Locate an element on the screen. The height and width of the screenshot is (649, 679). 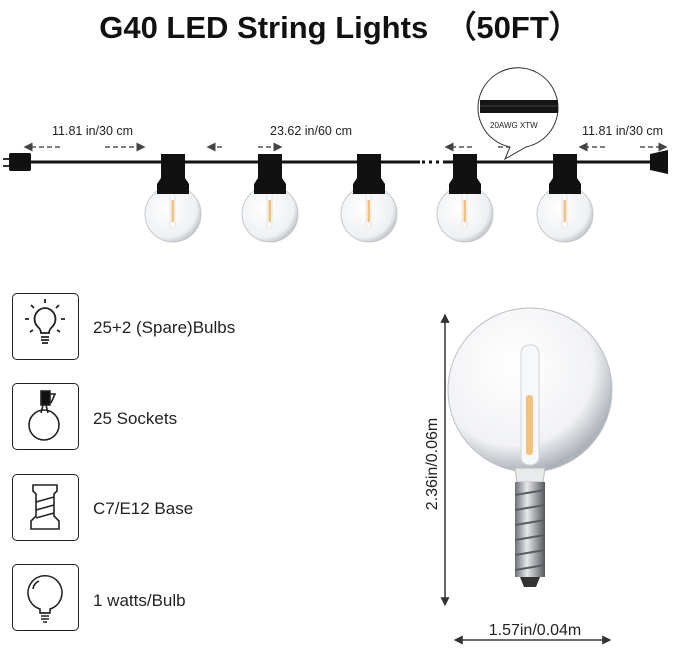
left-lead-length: 11.81 in/30 cm is located at coordinates (93, 131).